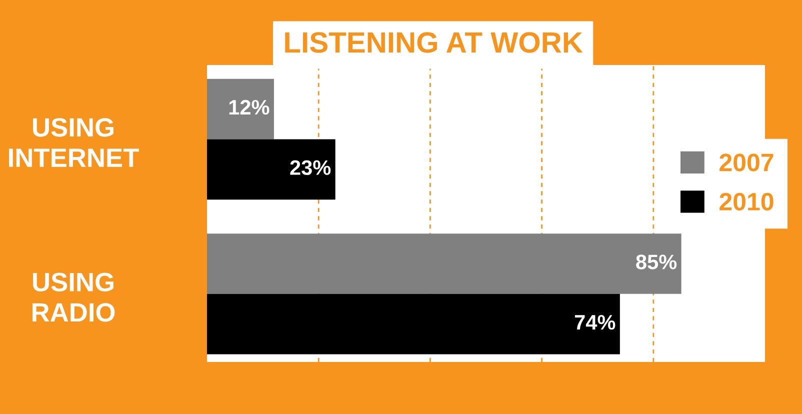  Describe the element at coordinates (74, 142) in the screenshot. I see `y-tick-label: USING INTERNET` at that location.